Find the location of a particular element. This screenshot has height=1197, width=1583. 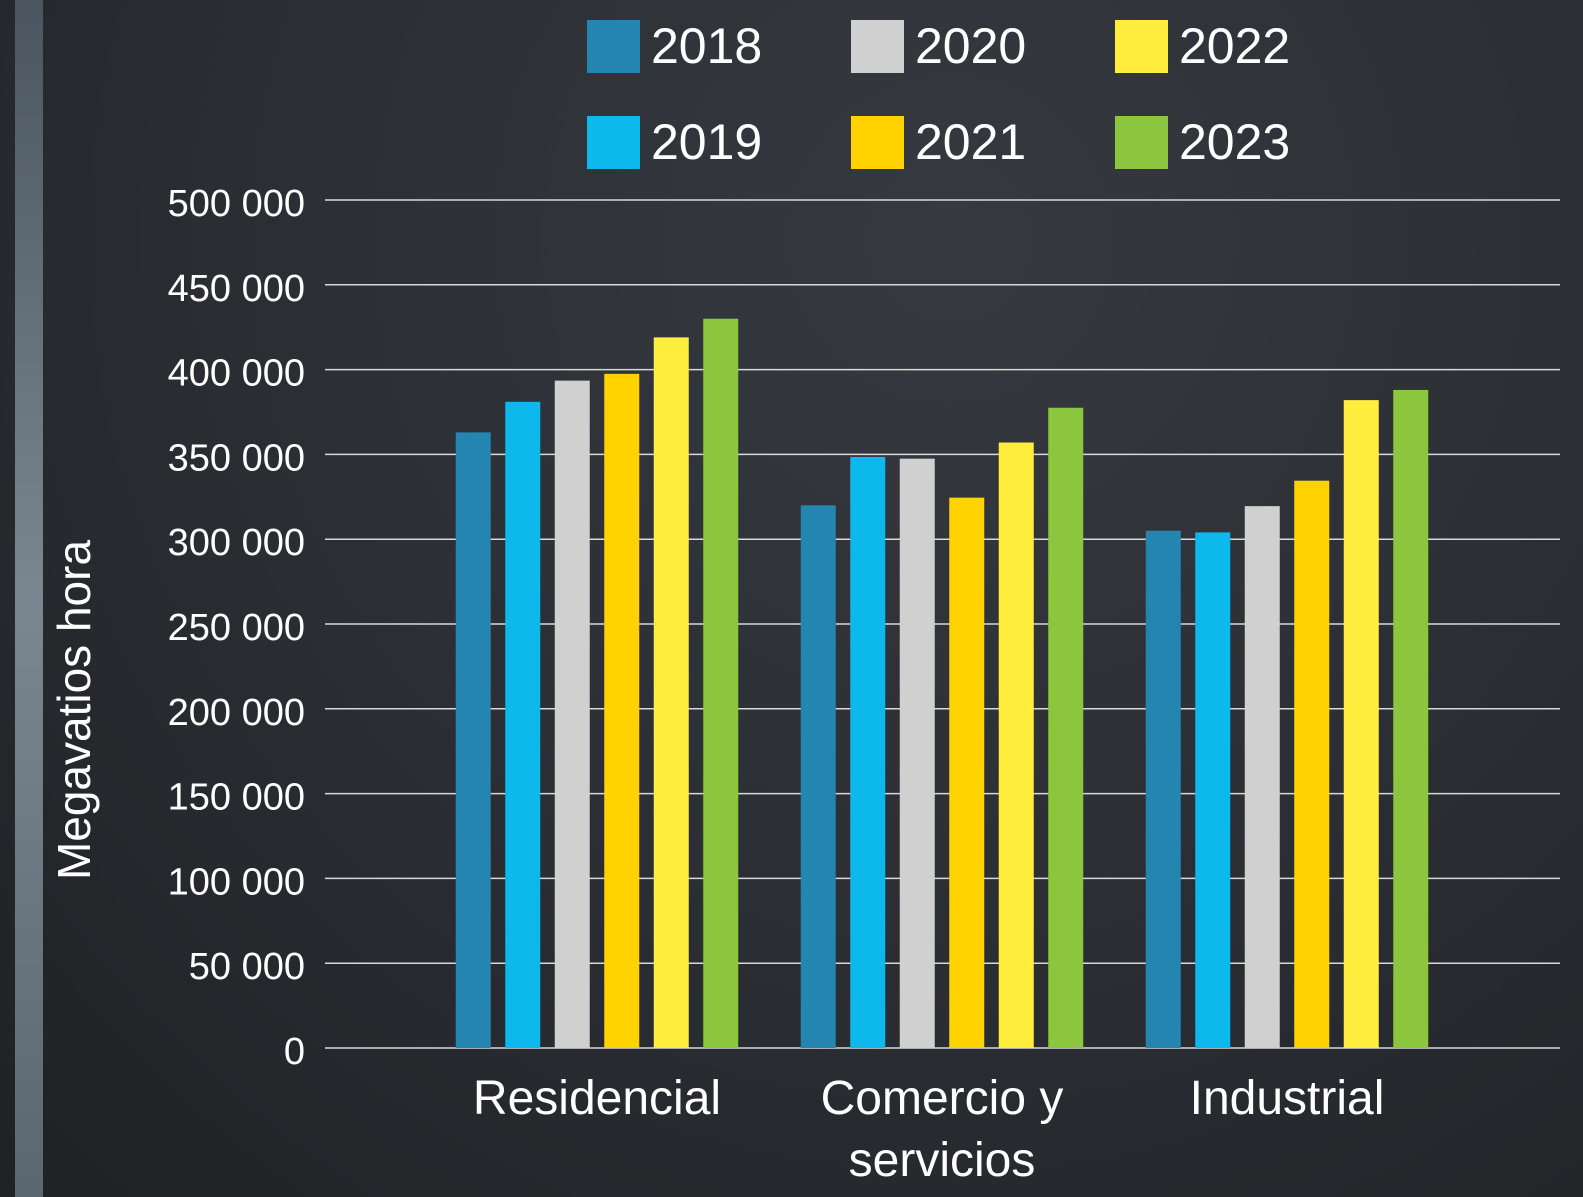

legend-label: 2023 is located at coordinates (1234, 142).